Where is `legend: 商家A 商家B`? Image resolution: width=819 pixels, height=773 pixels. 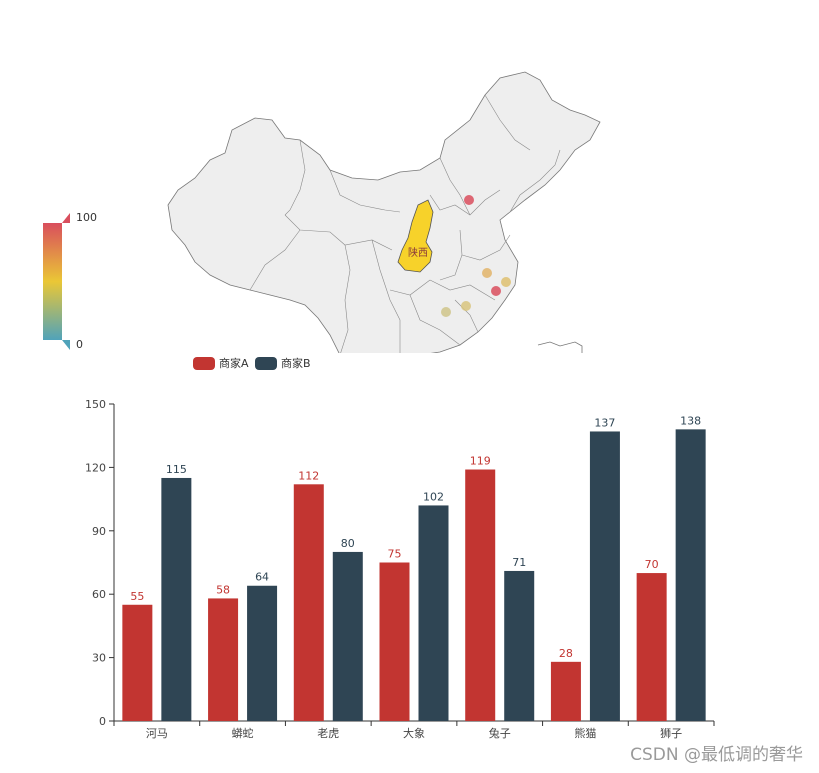 legend: 商家A 商家B is located at coordinates (252, 363).